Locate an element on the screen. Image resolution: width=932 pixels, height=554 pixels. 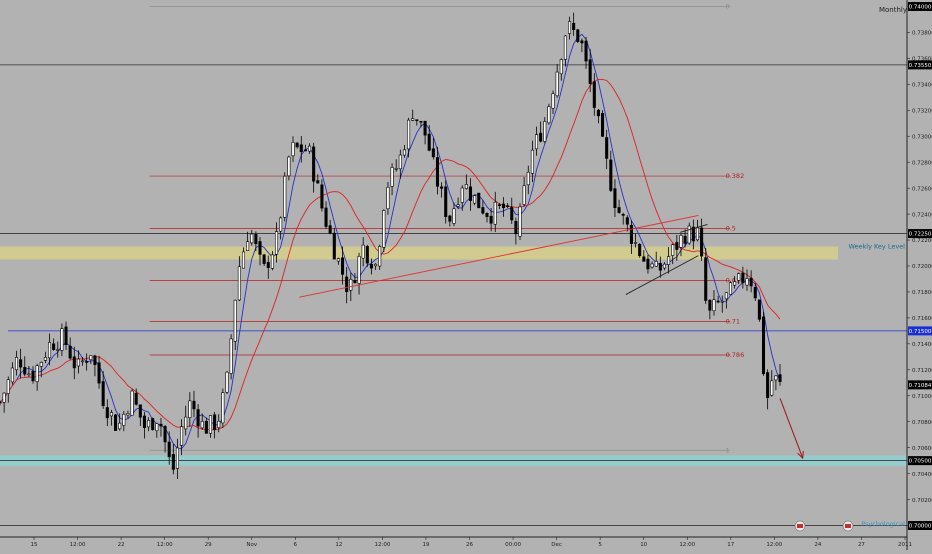
fib-level-label: 0.5 is located at coordinates (731, 228).